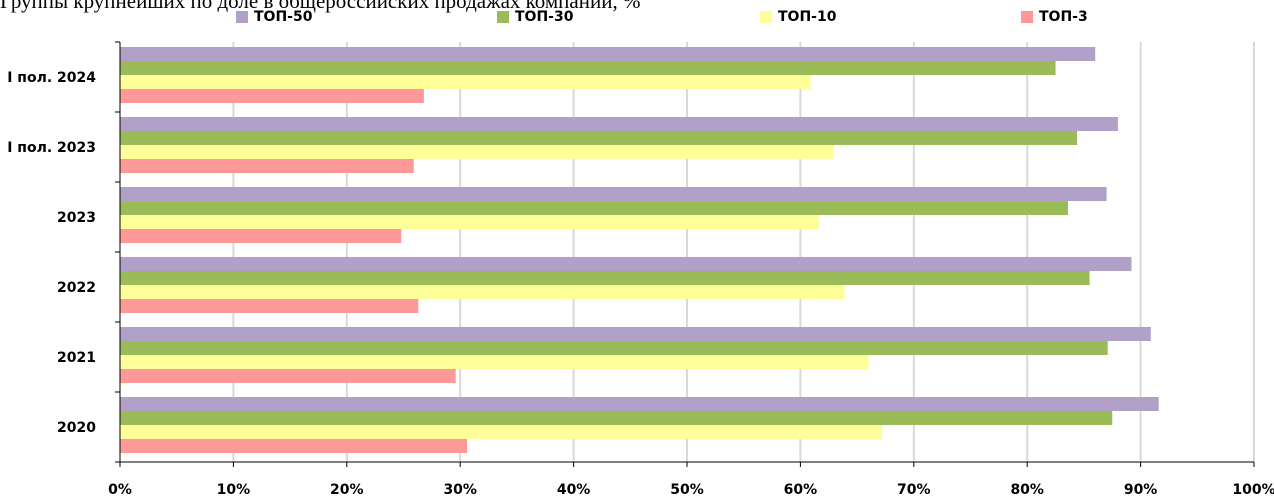 This screenshot has width=1274, height=497. I want to click on category-label: 2023, so click(76, 218).